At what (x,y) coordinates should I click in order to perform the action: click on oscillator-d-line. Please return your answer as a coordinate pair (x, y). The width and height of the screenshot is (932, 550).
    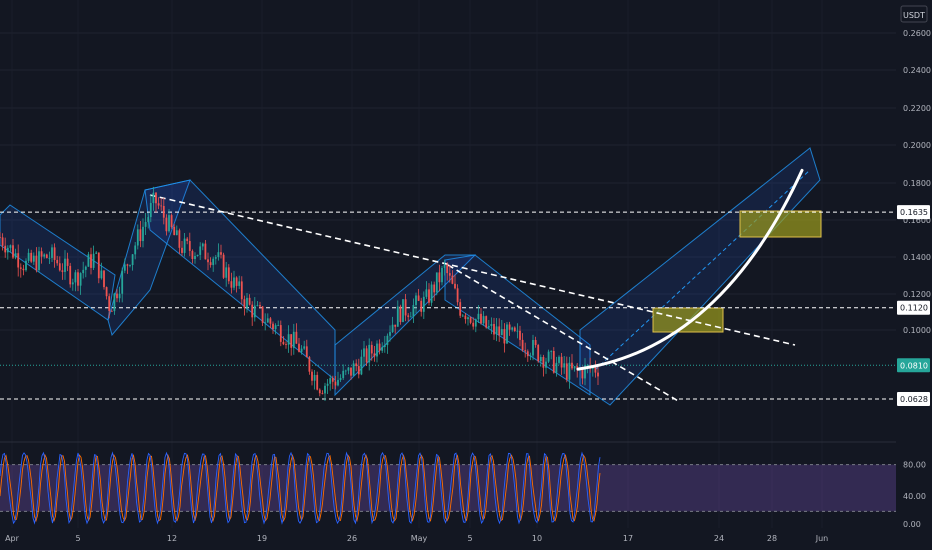
    Looking at the image, I should click on (300, 488).